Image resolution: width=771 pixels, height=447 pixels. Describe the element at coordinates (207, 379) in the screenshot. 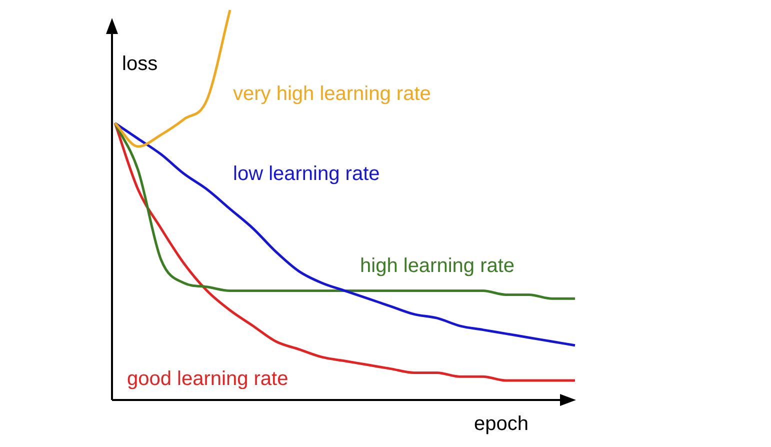

I see `series-label: good learning rate` at that location.